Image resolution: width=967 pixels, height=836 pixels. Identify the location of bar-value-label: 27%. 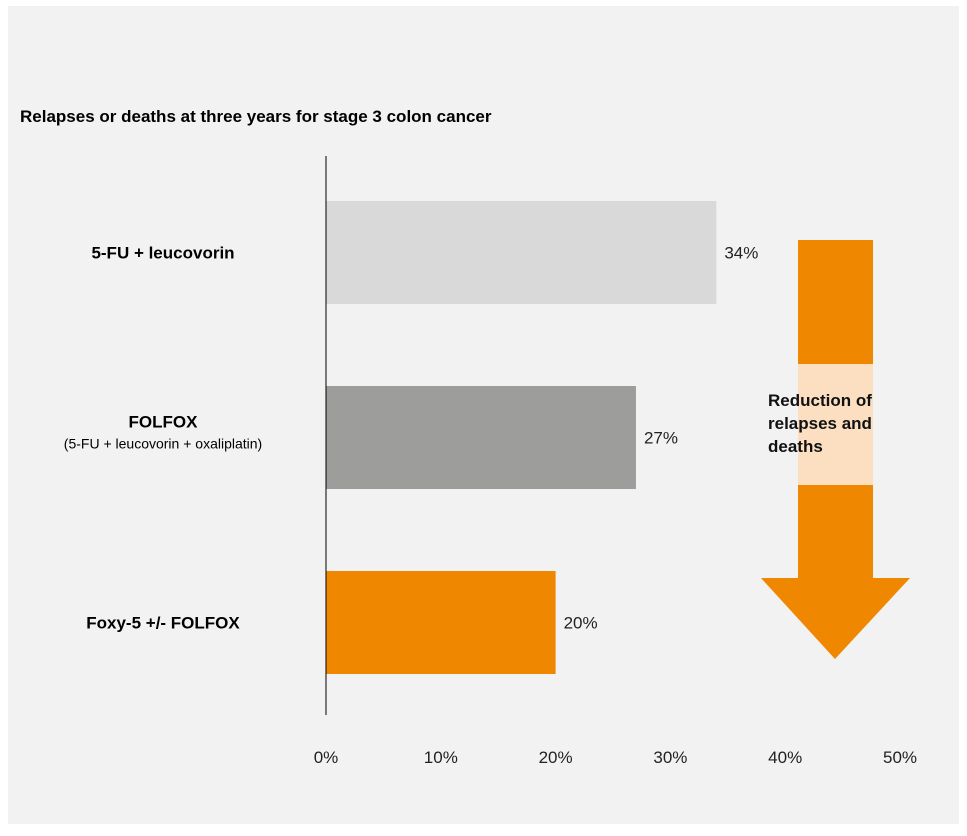
(661, 438).